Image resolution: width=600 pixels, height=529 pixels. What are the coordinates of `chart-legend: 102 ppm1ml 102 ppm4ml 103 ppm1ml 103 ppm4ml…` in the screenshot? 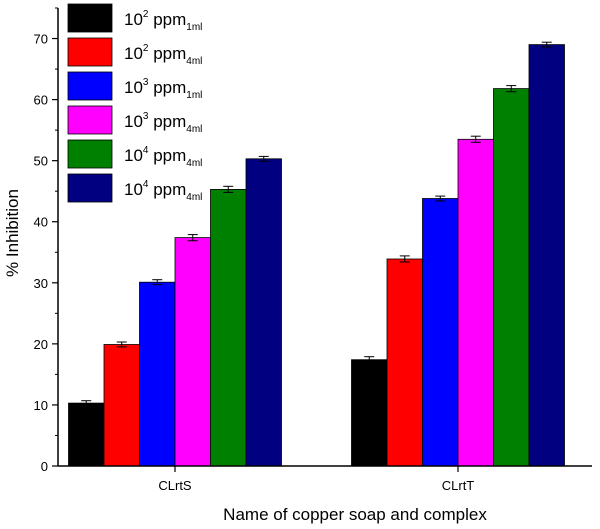 It's located at (134, 103).